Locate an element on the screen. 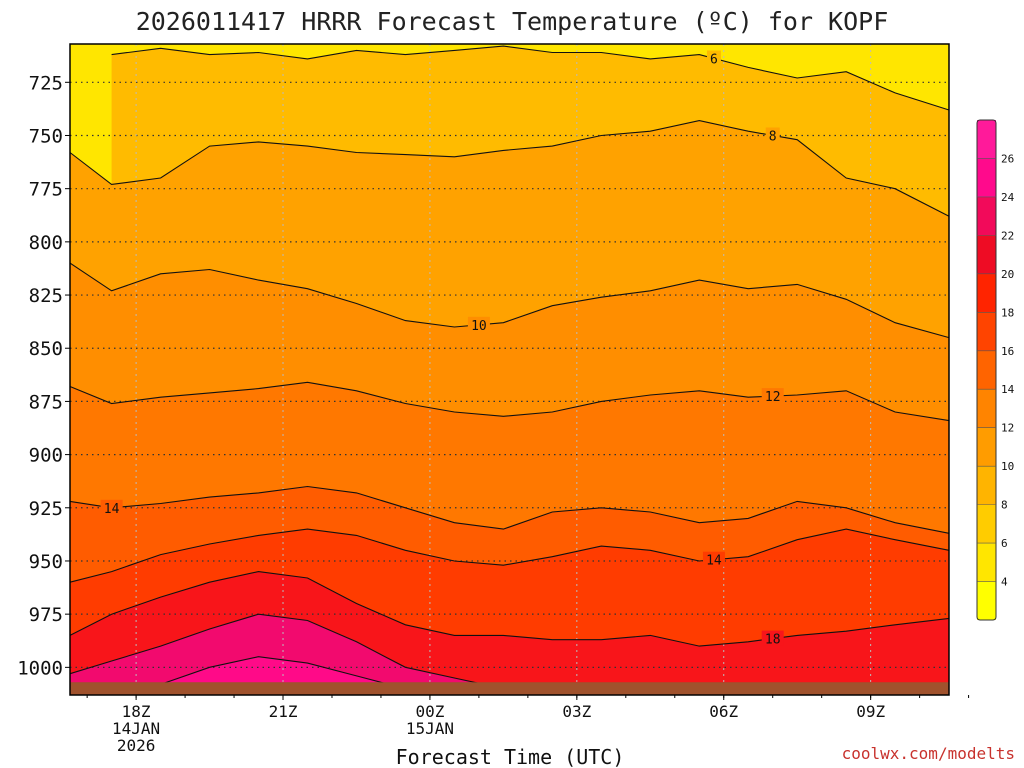 This screenshot has width=1024, height=768. colorbar-label-14: 14 is located at coordinates (1008, 389).